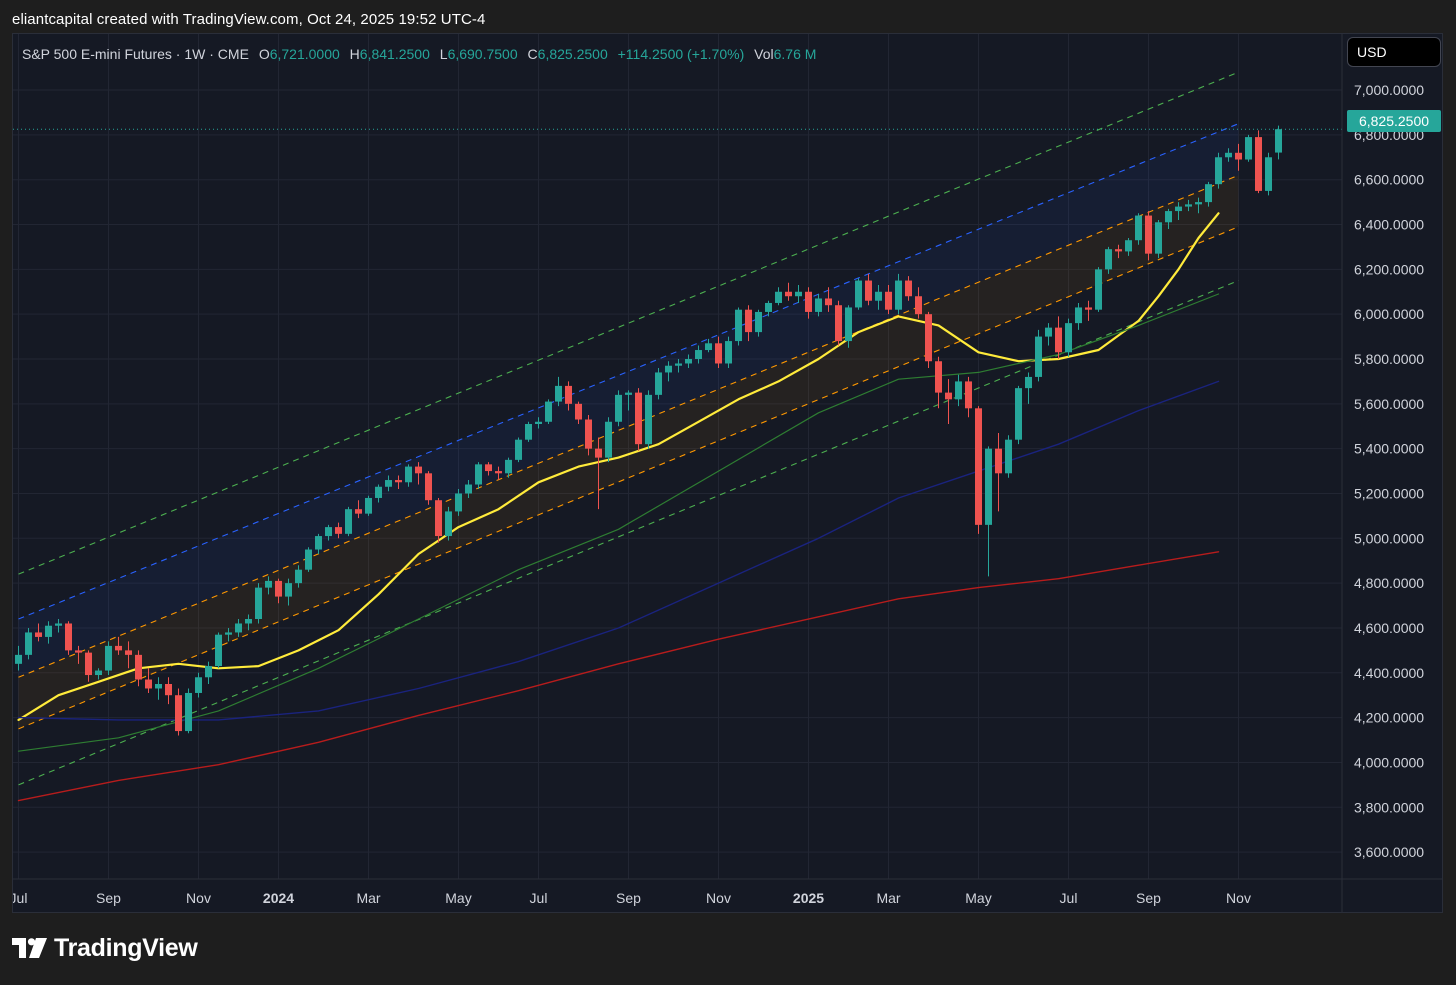 The width and height of the screenshot is (1456, 985). I want to click on price-axis-label: 5,400.0000, so click(1389, 449).